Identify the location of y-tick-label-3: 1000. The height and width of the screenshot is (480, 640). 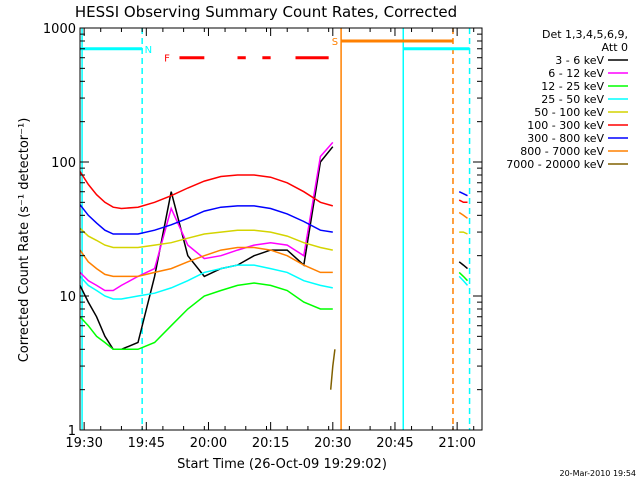
(59, 29).